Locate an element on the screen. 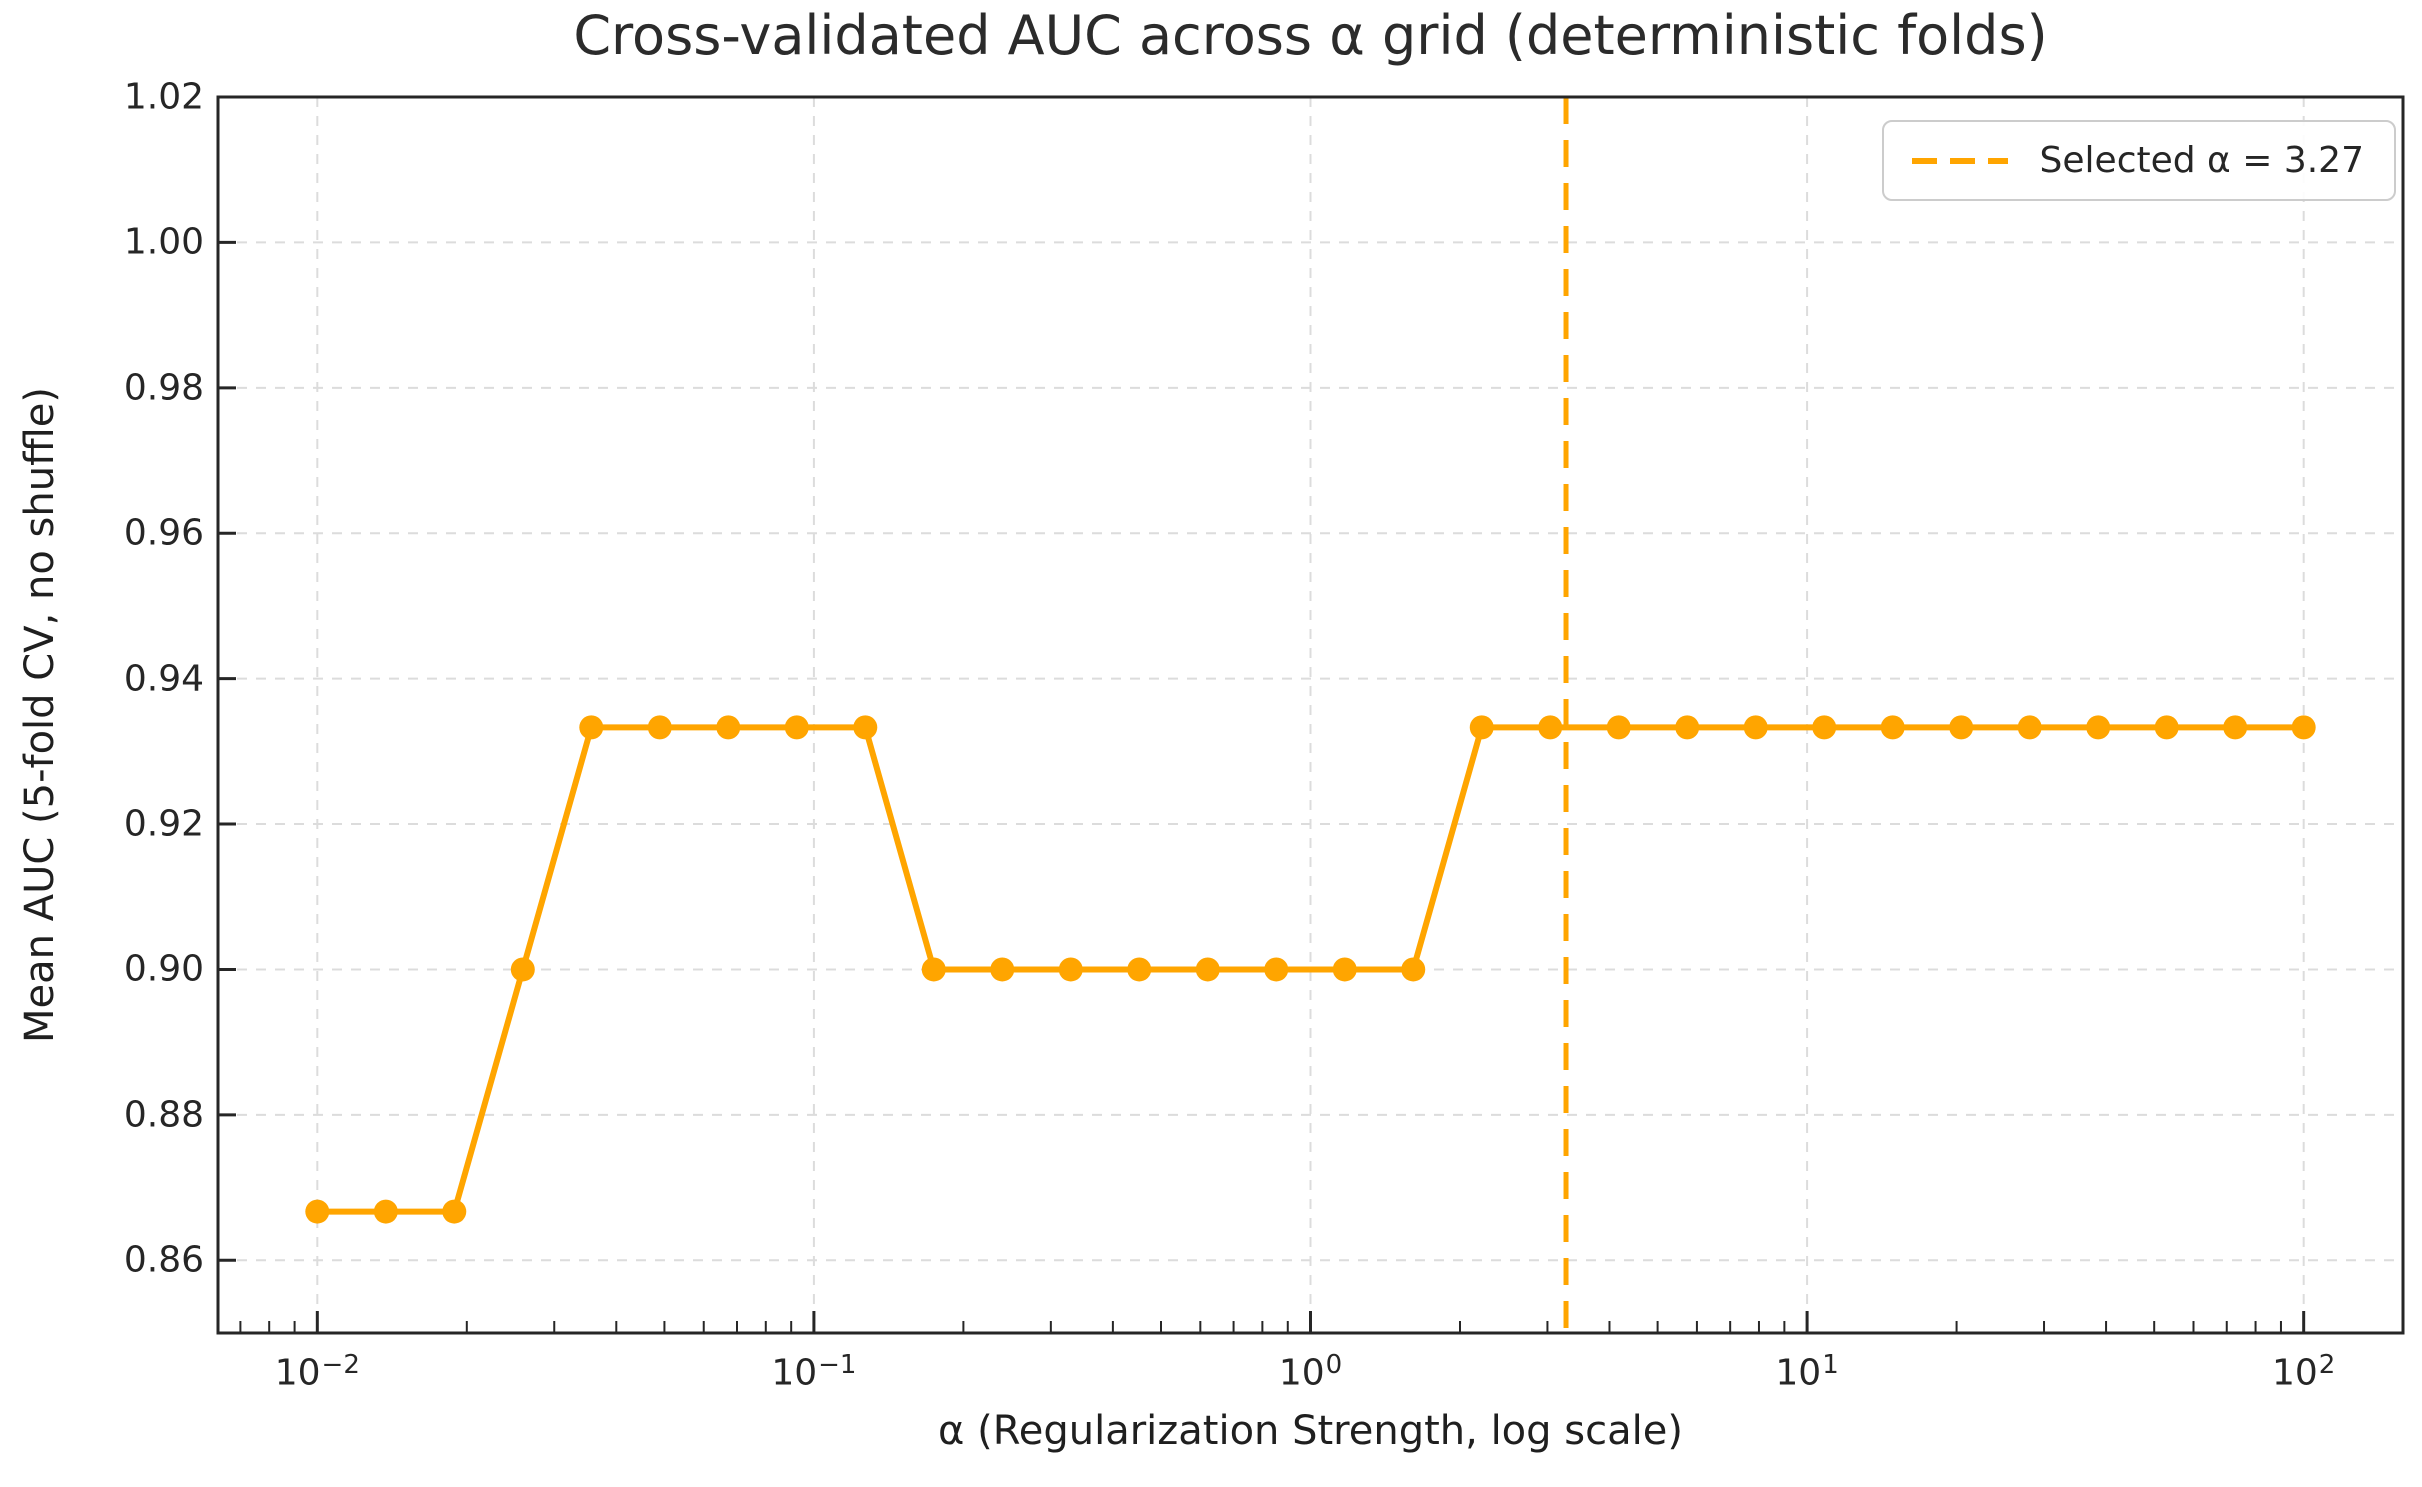 This screenshot has height=1487, width=2422. y-tick-label: 0.96 is located at coordinates (163, 533).